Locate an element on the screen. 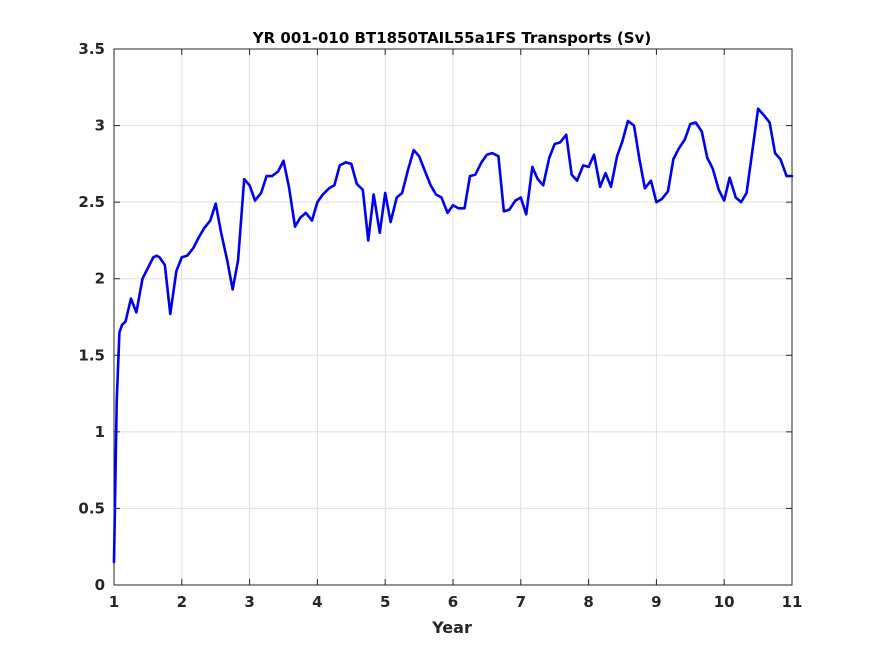 Image resolution: width=875 pixels, height=656 pixels. x-tick-label: 8 is located at coordinates (588, 602).